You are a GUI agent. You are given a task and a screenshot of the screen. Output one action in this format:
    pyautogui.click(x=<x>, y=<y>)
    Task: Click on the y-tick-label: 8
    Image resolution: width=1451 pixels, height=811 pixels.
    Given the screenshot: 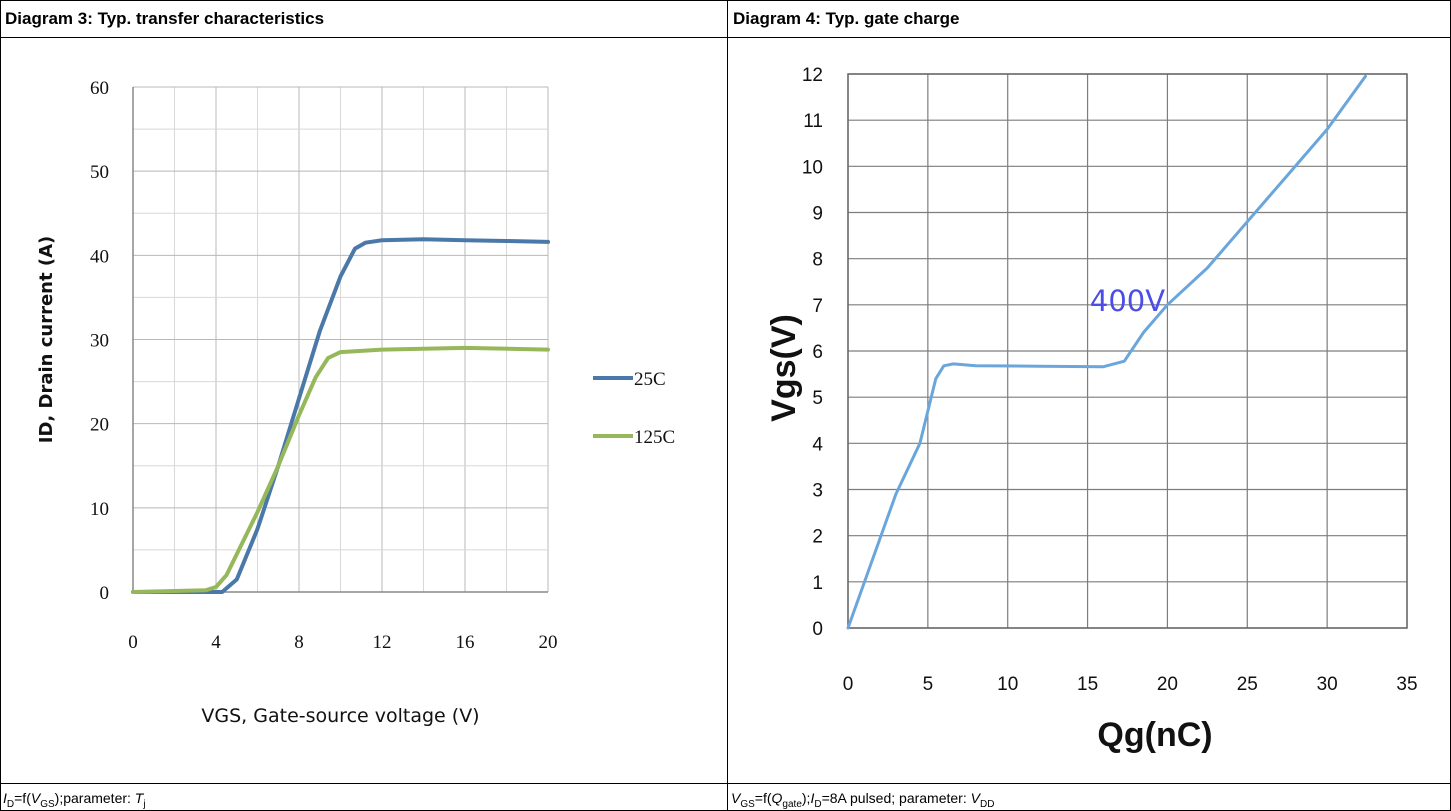 What is the action you would take?
    pyautogui.click(x=817, y=260)
    